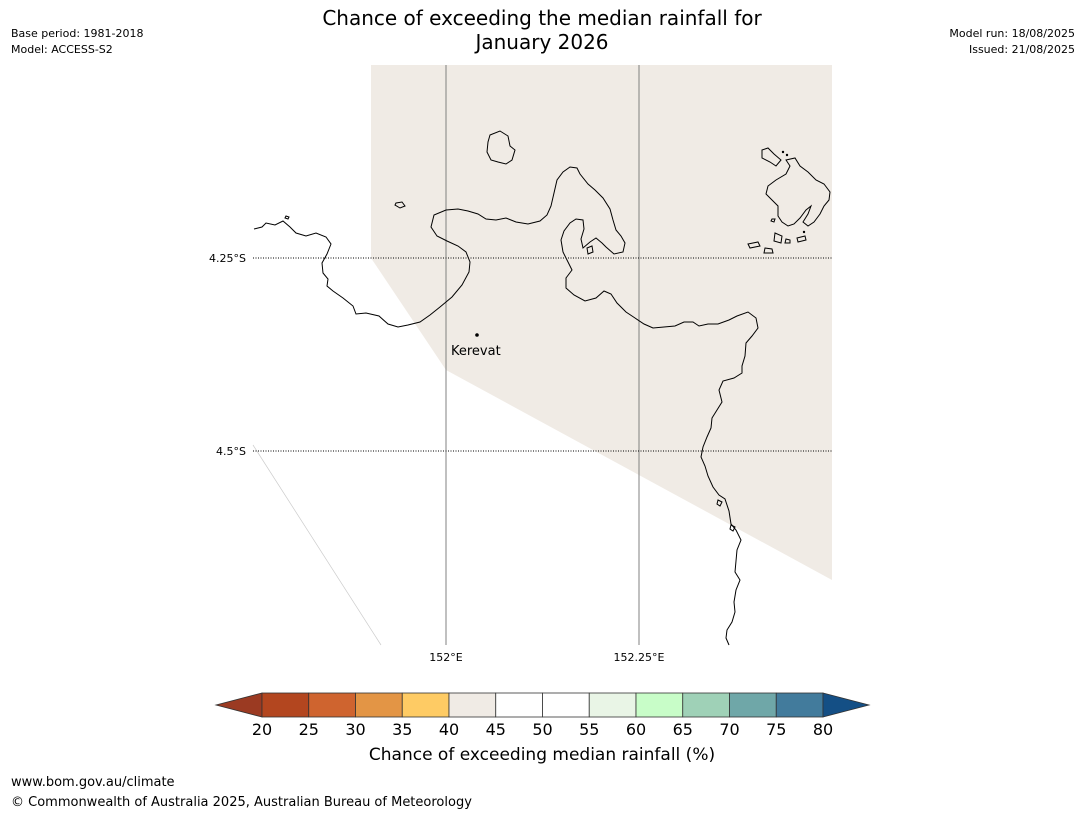 The height and width of the screenshot is (816, 1085). What do you see at coordinates (542, 42) in the screenshot?
I see `title-line-2: January 2026` at bounding box center [542, 42].